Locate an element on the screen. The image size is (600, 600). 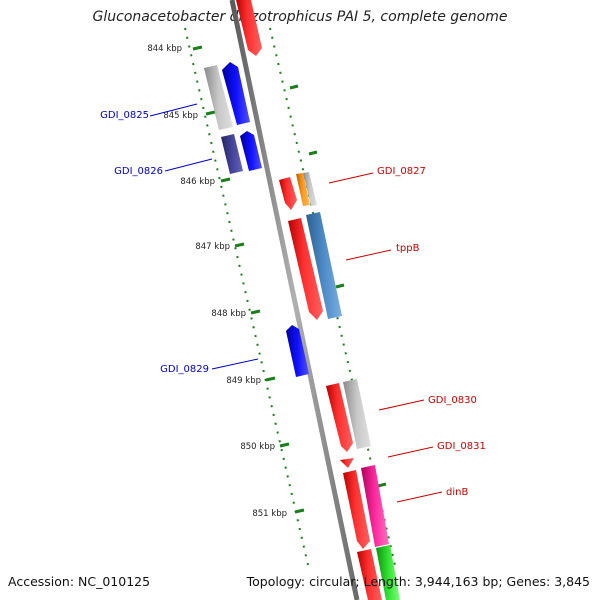
tick-label: 847 kbp is located at coordinates (212, 247).